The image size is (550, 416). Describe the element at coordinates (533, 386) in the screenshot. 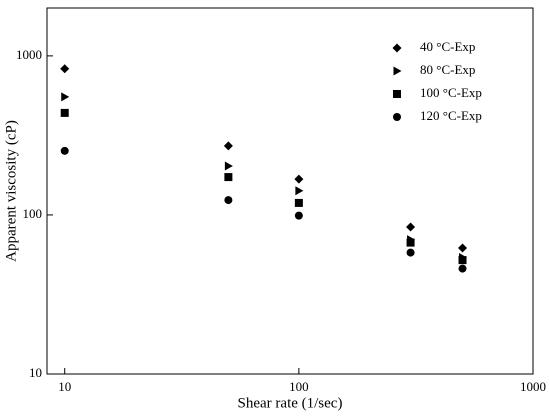

I see `x-tick-label: 1000` at that location.